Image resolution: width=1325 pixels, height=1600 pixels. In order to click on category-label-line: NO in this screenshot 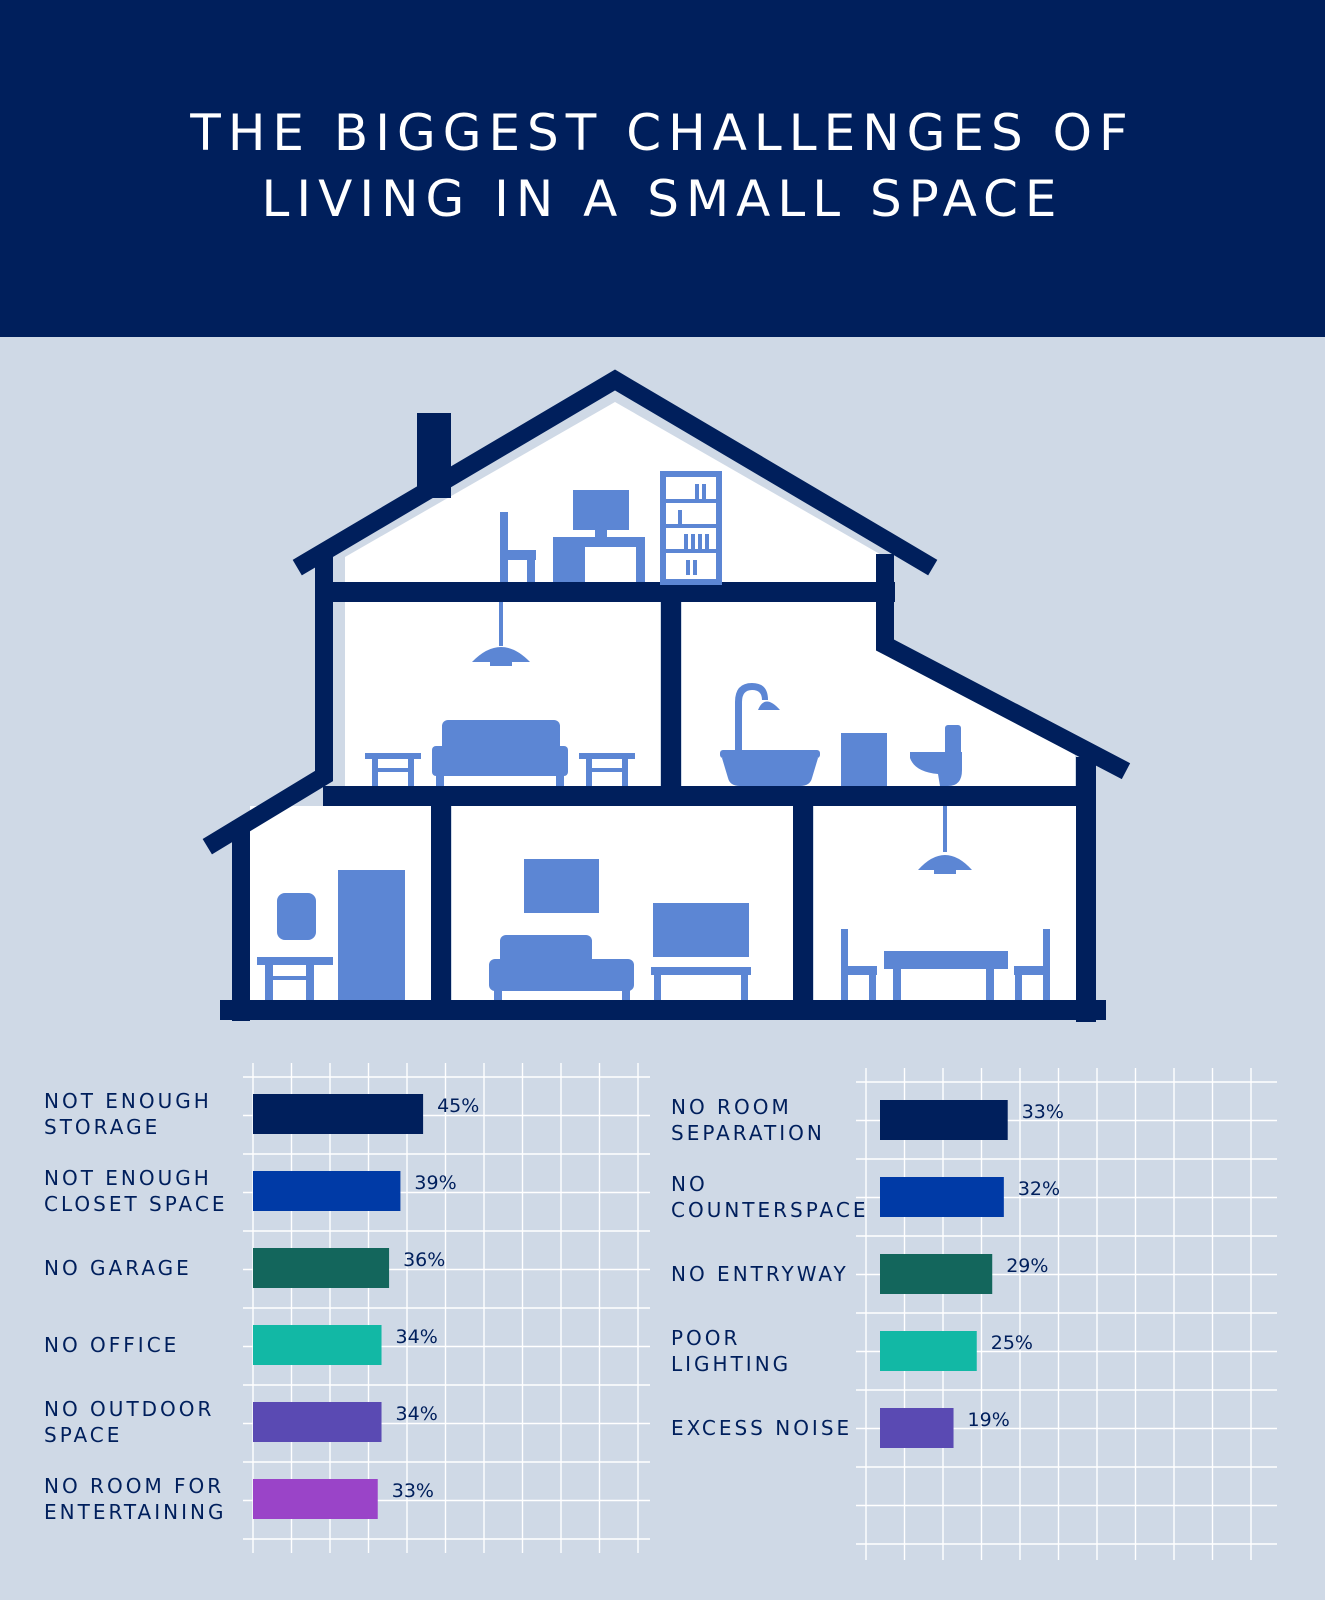, I will do `click(689, 1184)`.